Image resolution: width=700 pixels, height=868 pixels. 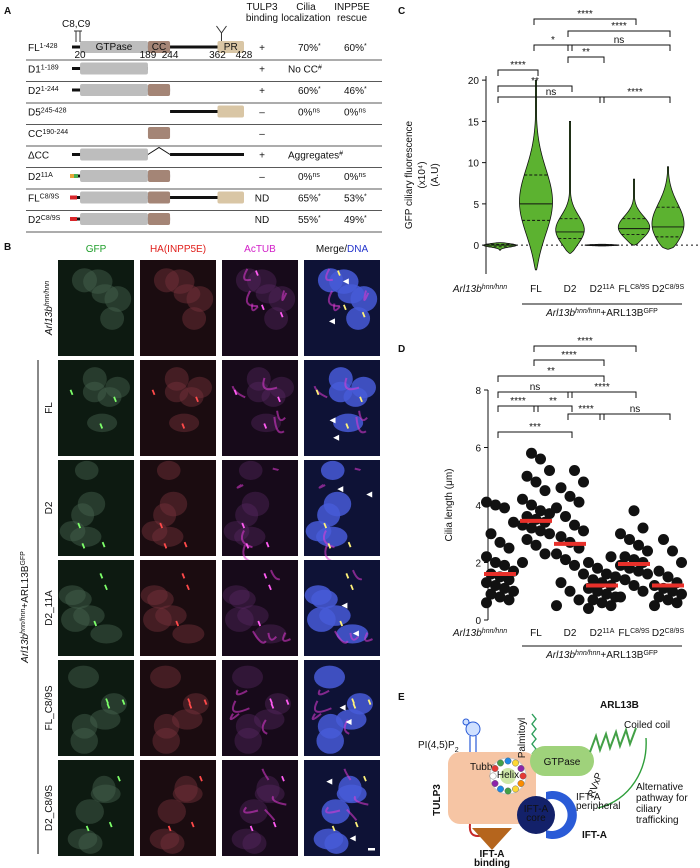 I want to click on text-part: 1-189, so click(x=50, y=67).